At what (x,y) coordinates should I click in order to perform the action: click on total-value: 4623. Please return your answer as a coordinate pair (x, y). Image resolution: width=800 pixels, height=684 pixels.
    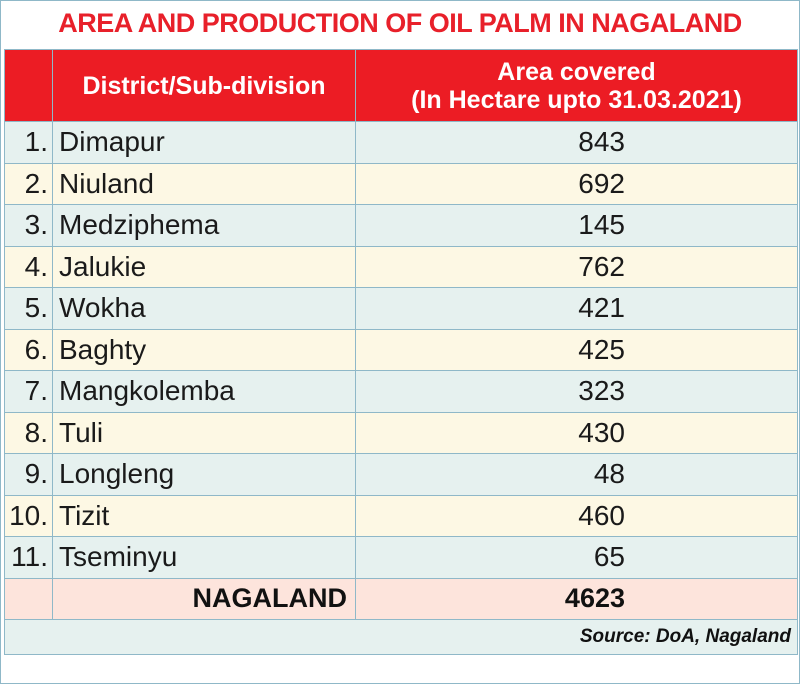
    Looking at the image, I should click on (576, 598).